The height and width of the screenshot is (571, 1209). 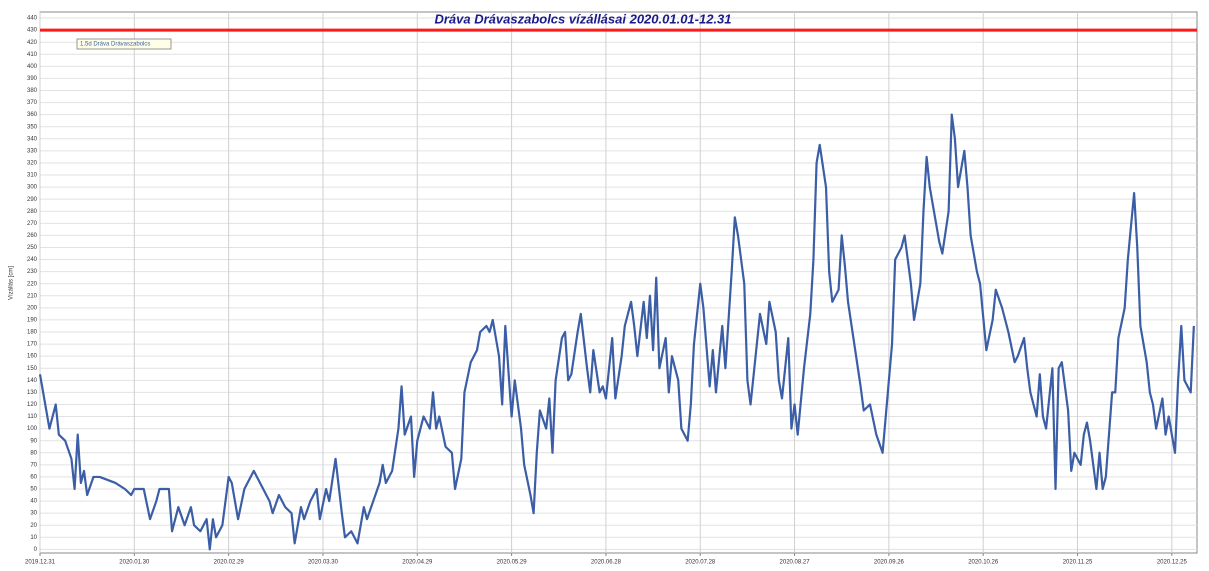 What do you see at coordinates (32, 103) in the screenshot?
I see `y-tick-label: 370` at bounding box center [32, 103].